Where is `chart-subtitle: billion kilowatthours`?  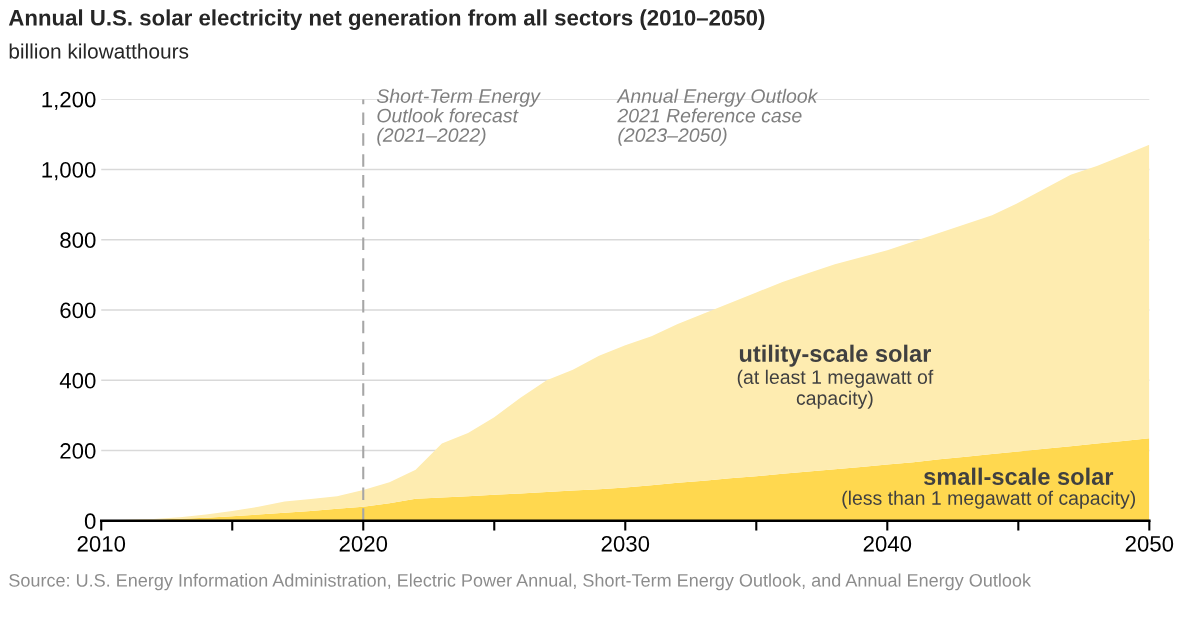 chart-subtitle: billion kilowatthours is located at coordinates (99, 51).